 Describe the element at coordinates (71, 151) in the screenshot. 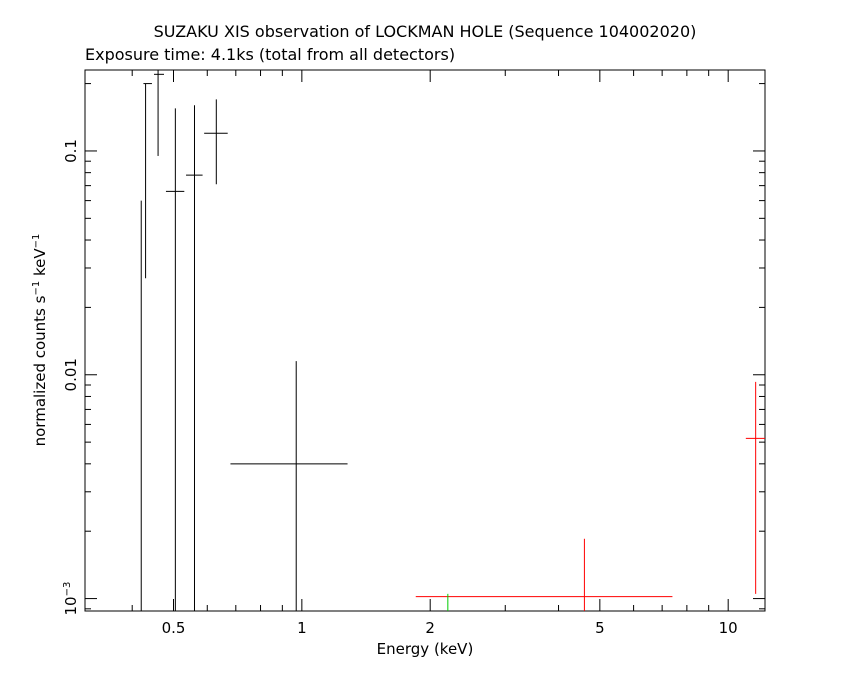

I see `y-tick-label: 0.1` at that location.